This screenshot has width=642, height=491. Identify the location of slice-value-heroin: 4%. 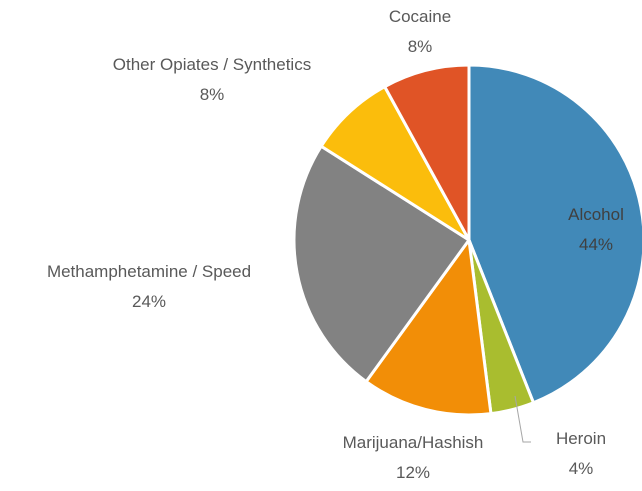
(581, 468).